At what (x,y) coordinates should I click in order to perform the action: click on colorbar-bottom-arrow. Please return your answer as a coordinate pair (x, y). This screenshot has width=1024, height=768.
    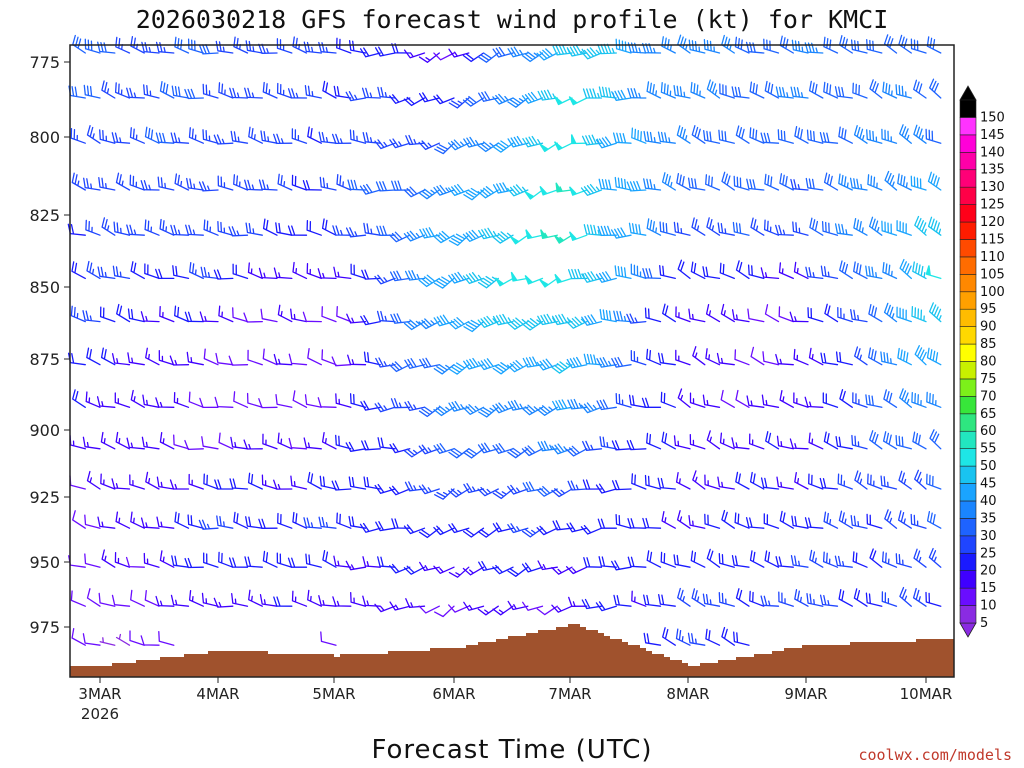
    Looking at the image, I should click on (968, 630).